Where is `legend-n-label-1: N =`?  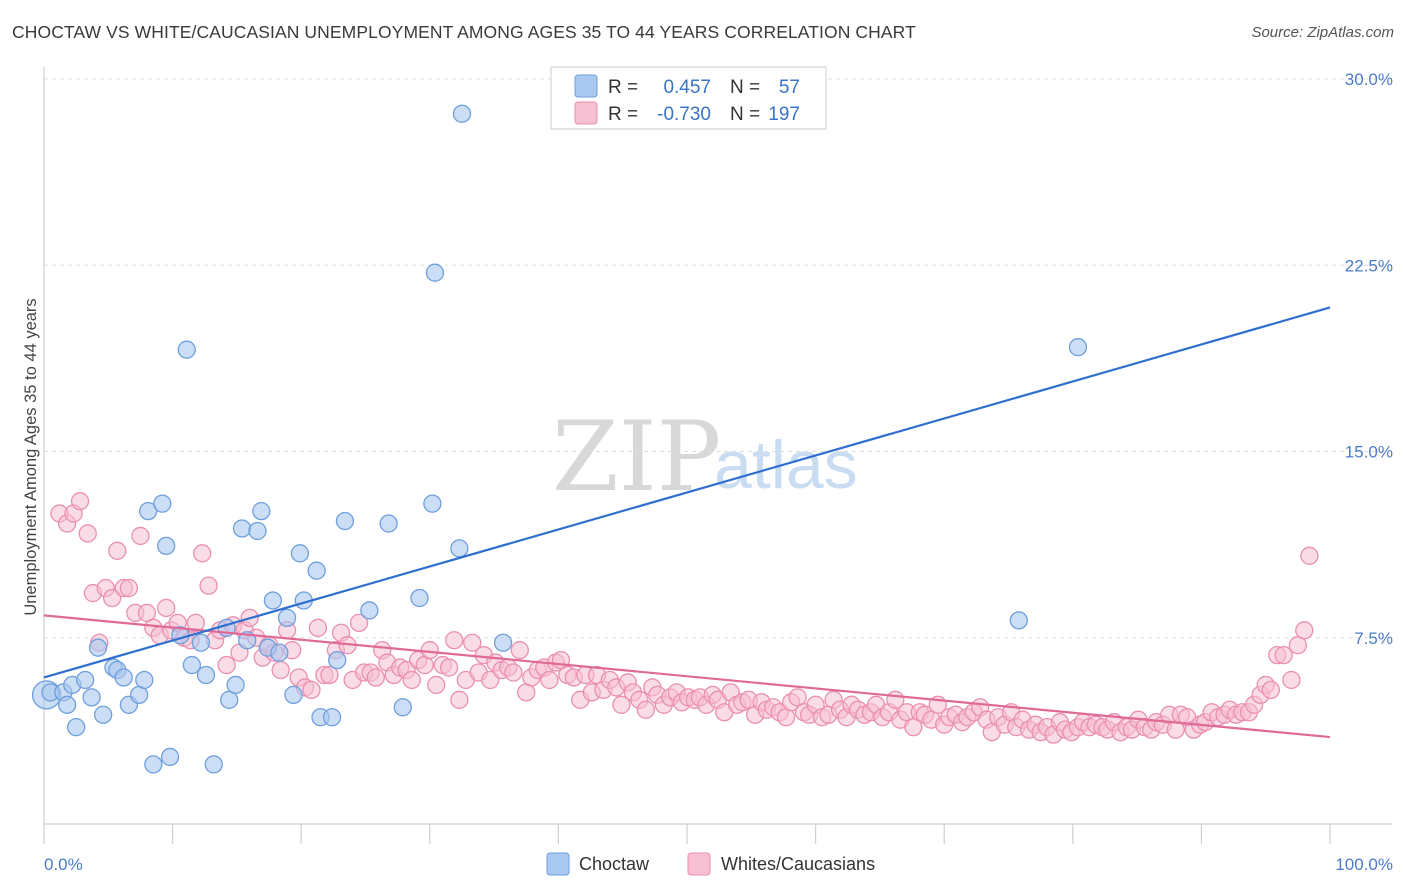 legend-n-label-1: N = is located at coordinates (745, 87).